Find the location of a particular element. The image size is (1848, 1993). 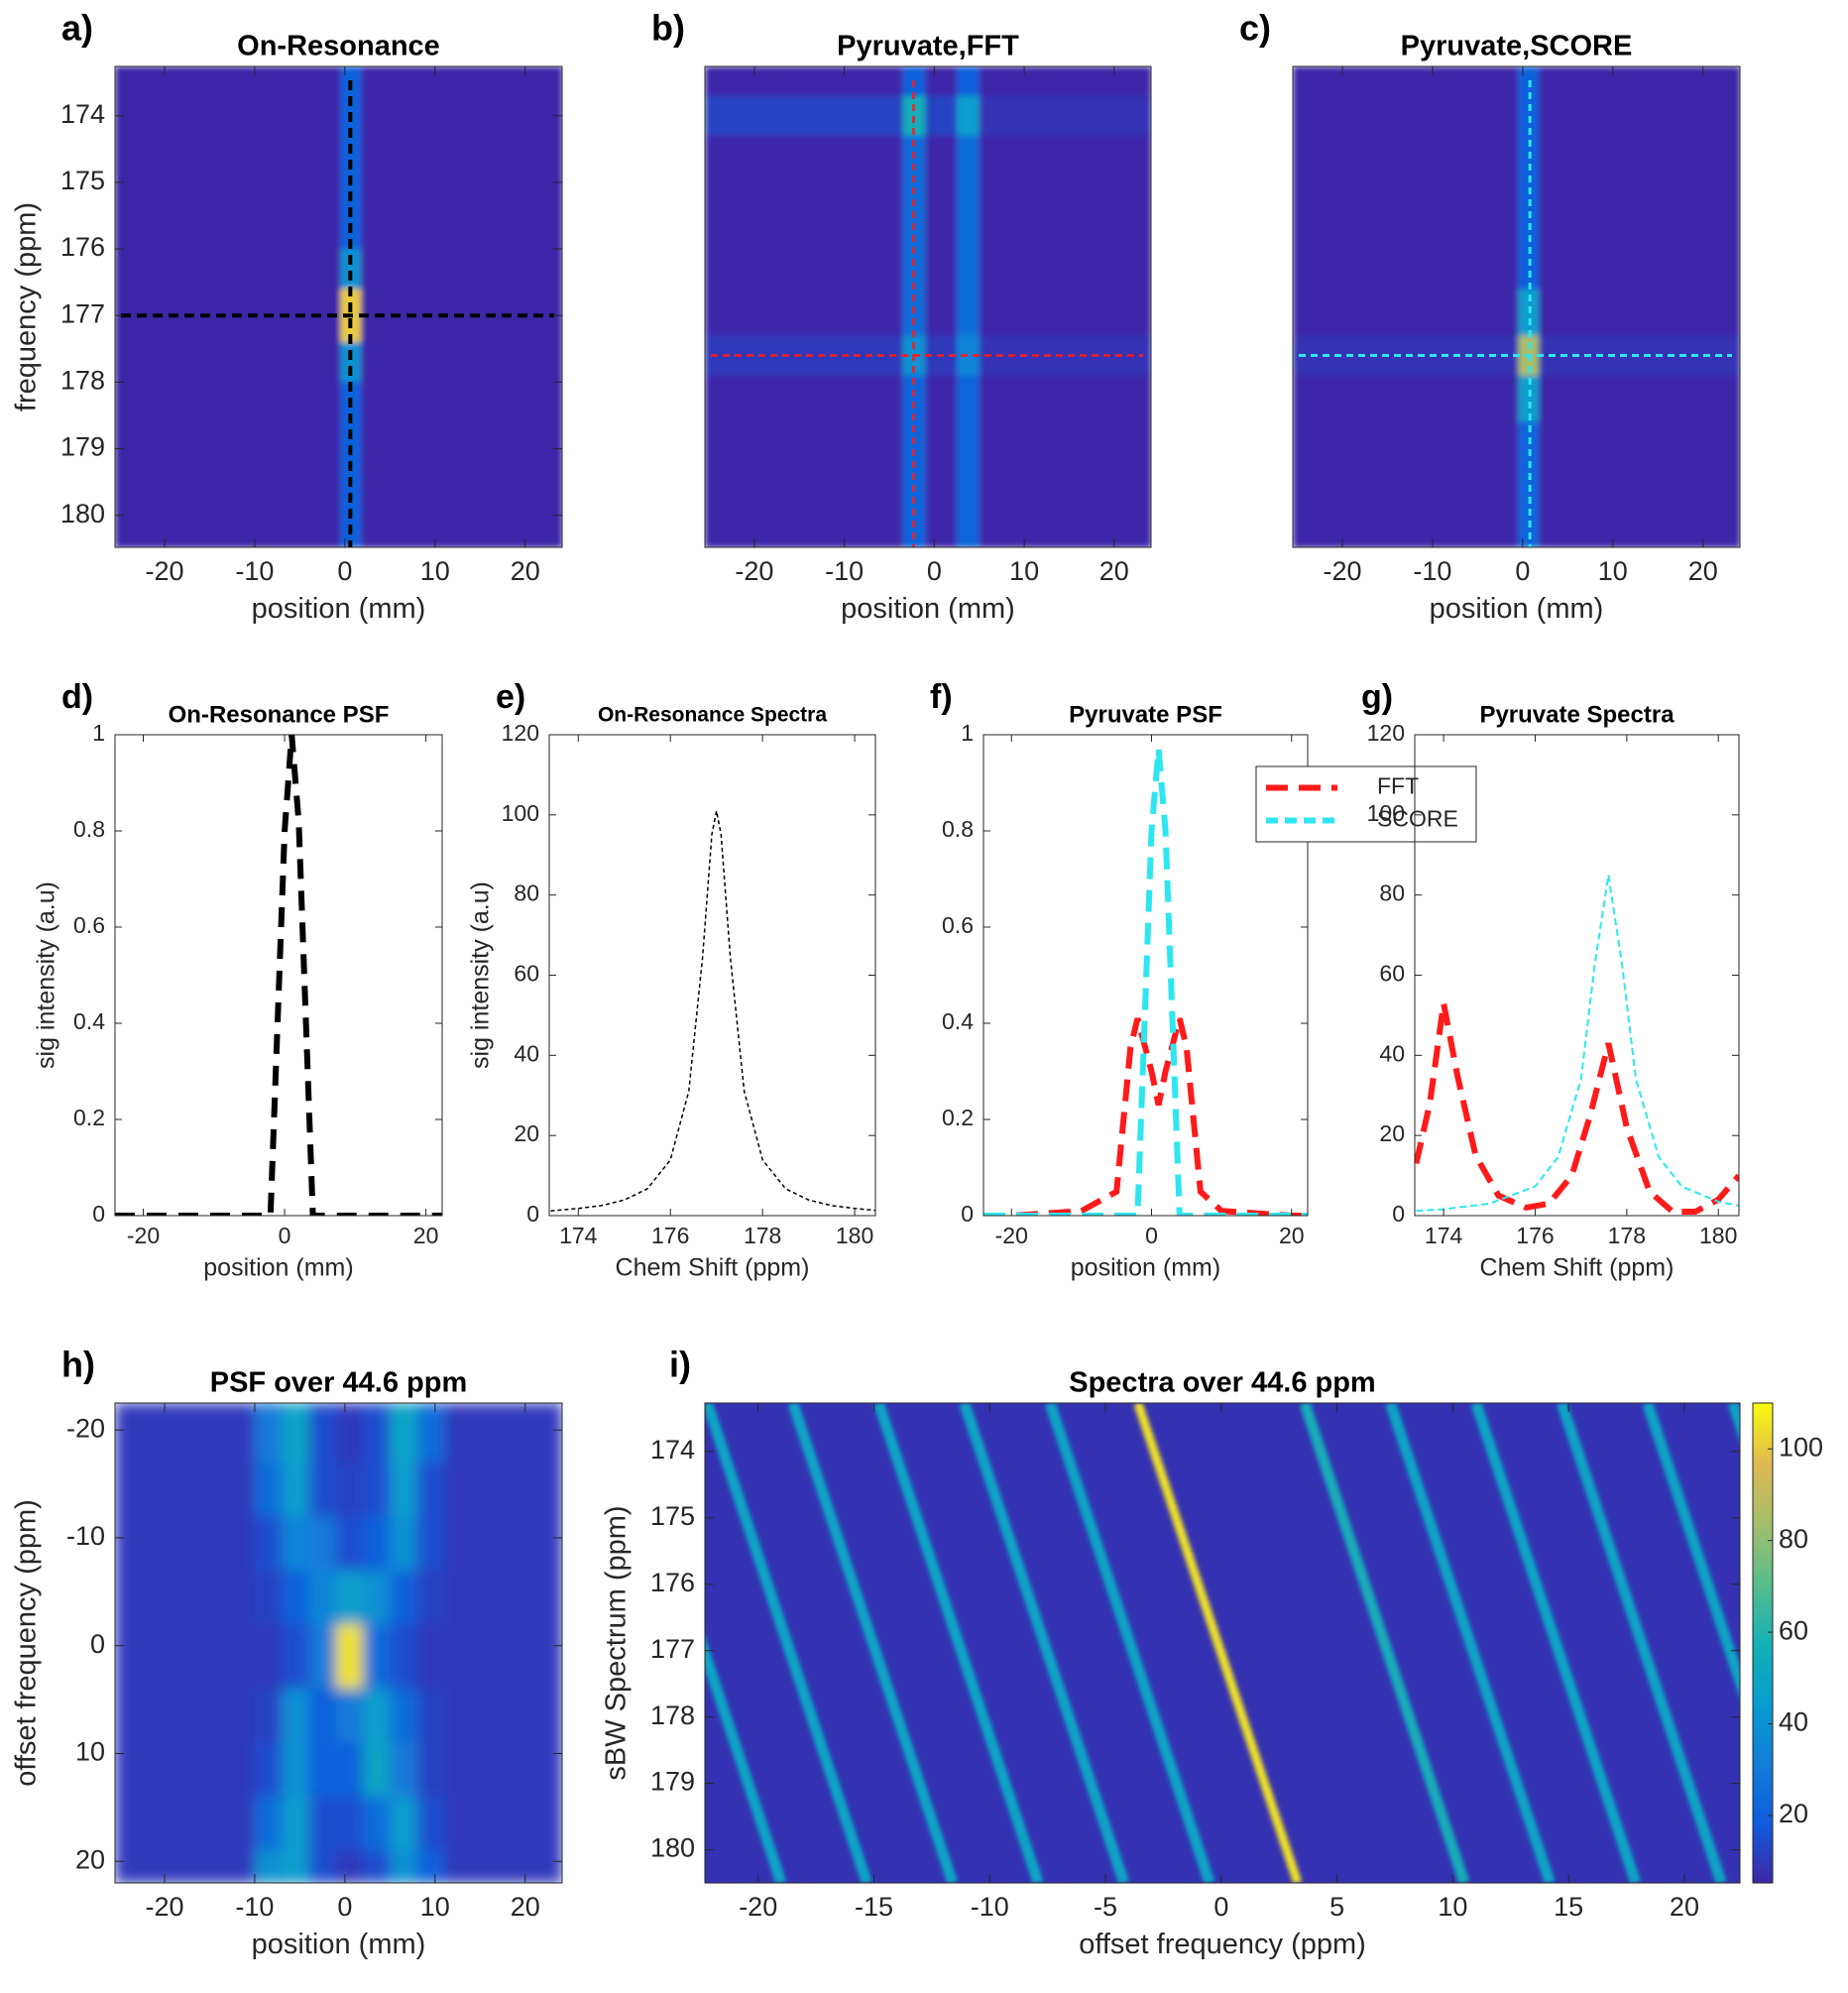

panel: -20 -10 0 10 20 Pyruvate,FFT b) position (mm) is located at coordinates (901, 316).